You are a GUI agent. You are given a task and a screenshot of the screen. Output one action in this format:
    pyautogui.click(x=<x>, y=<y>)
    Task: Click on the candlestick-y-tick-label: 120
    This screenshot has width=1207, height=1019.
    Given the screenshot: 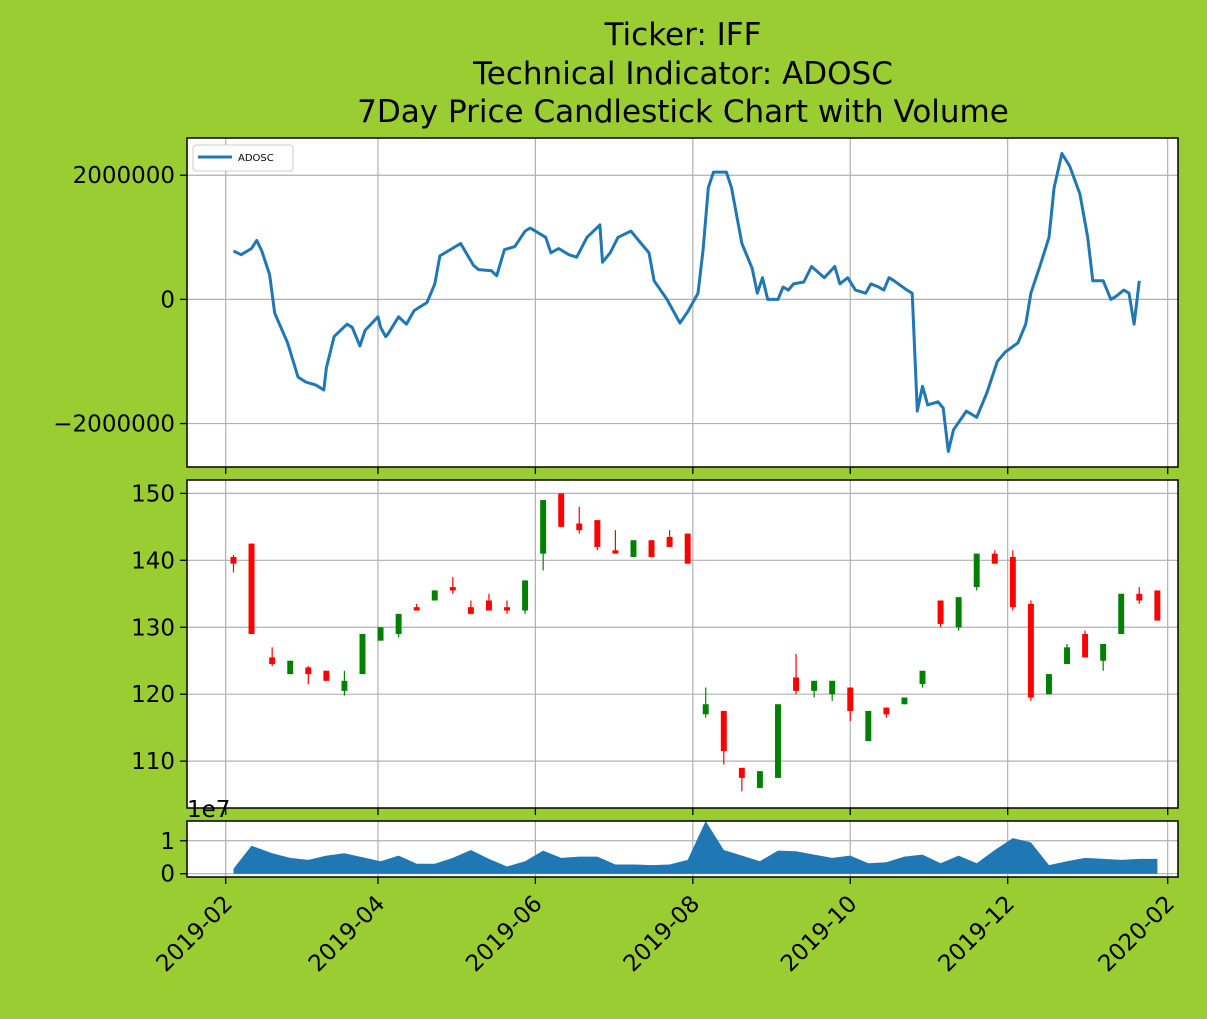 What is the action you would take?
    pyautogui.click(x=153, y=695)
    